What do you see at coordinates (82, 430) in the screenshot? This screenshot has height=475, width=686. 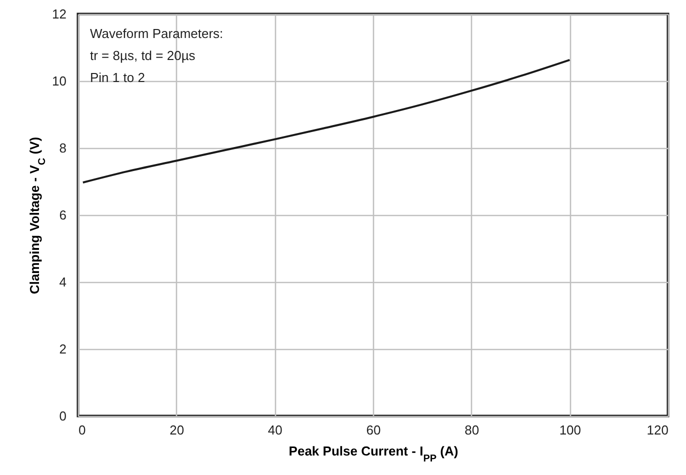 I see `x-tick-label: 0` at bounding box center [82, 430].